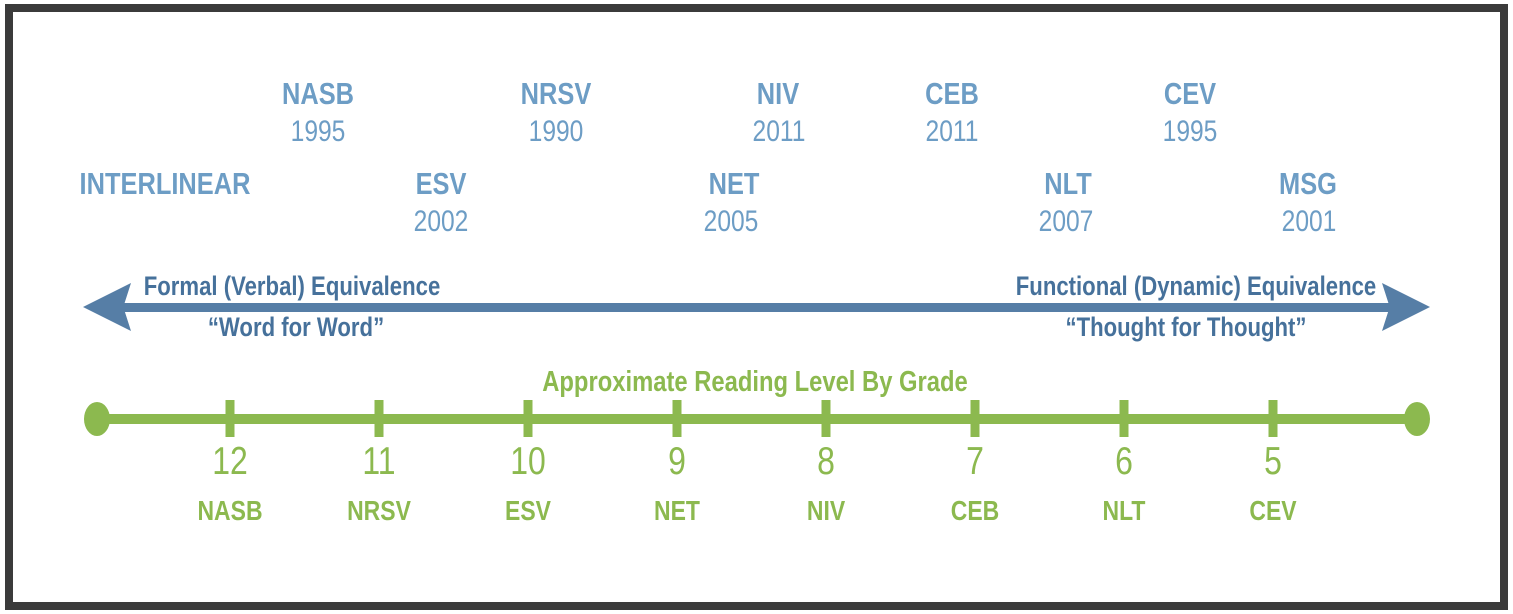  I want to click on scale-endpoint-right-icon, so click(1417, 419).